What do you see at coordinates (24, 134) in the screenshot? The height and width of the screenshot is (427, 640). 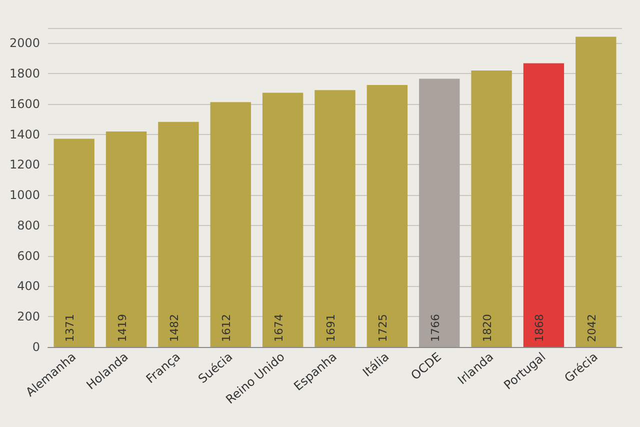 I see `y-tick-label: 1400` at bounding box center [24, 134].